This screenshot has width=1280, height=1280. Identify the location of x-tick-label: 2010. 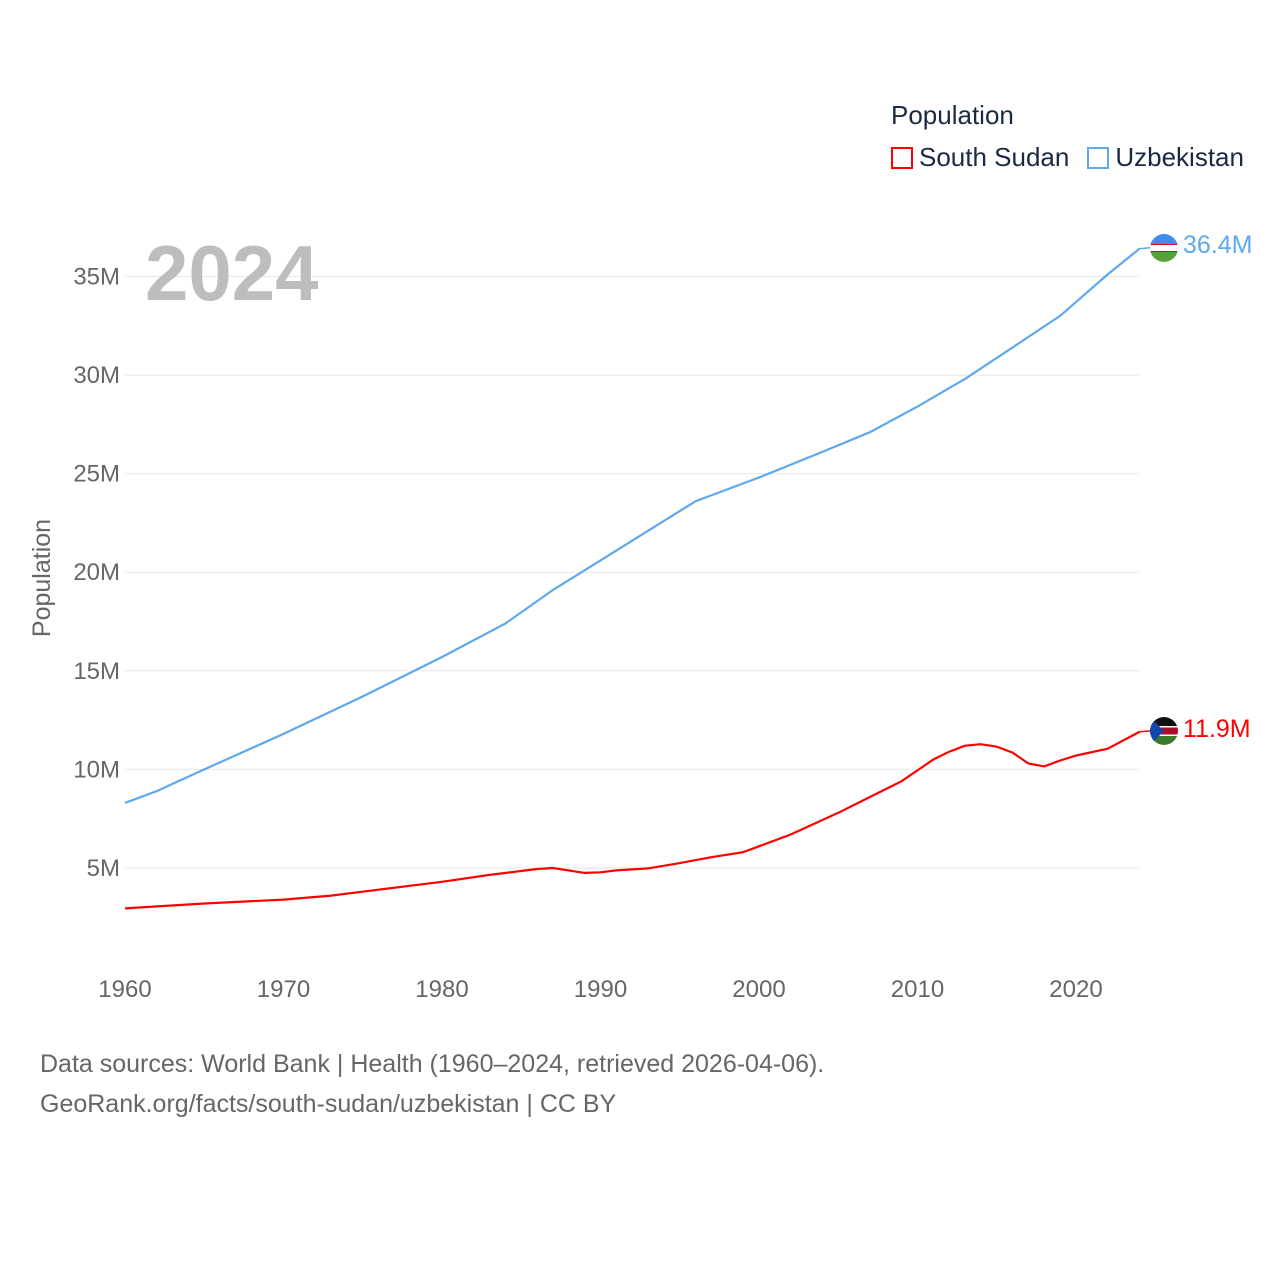
(917, 989).